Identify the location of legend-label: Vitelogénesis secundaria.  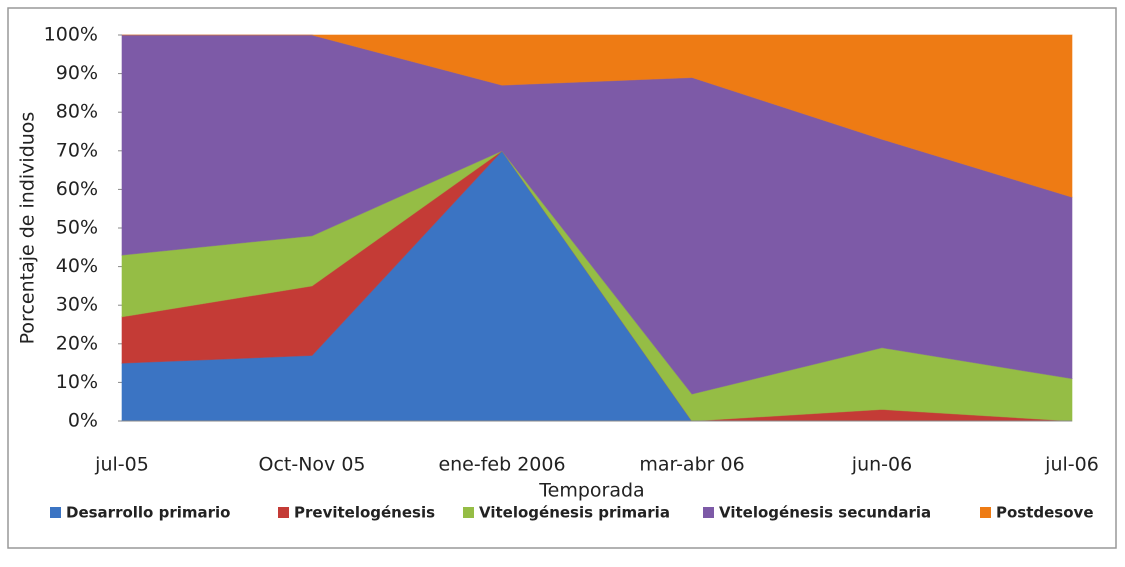
(825, 513).